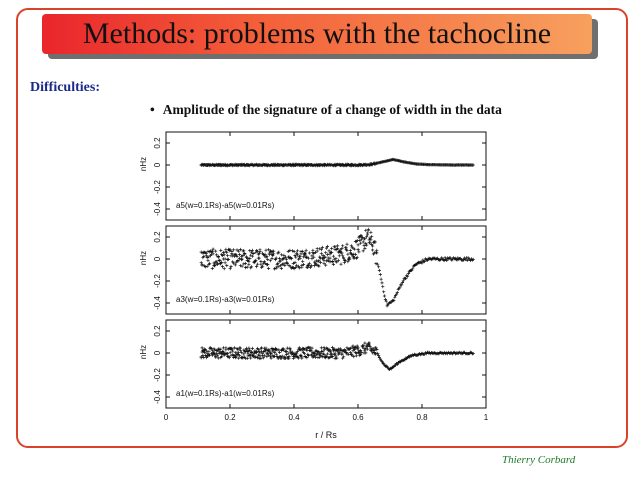  What do you see at coordinates (337, 162) in the screenshot?
I see `data-points-top` at bounding box center [337, 162].